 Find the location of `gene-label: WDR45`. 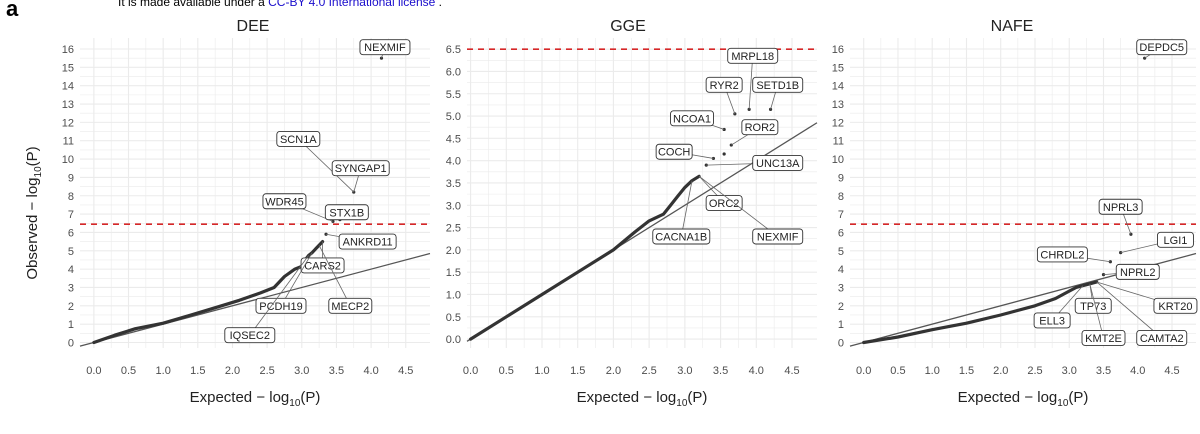

gene-label: WDR45 is located at coordinates (284, 202).